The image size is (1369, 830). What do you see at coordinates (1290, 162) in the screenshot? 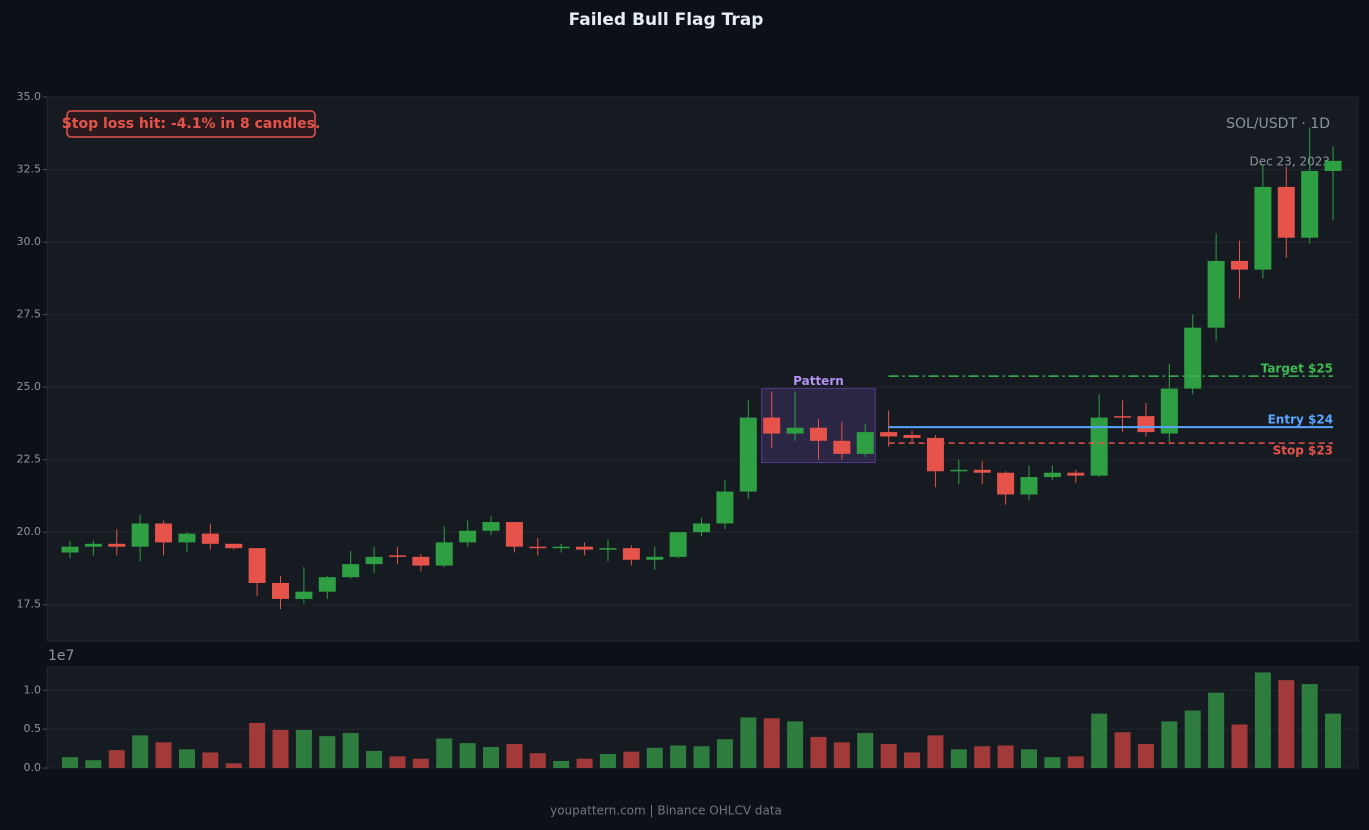
I see `date-label: Dec 23, 2023` at bounding box center [1290, 162].